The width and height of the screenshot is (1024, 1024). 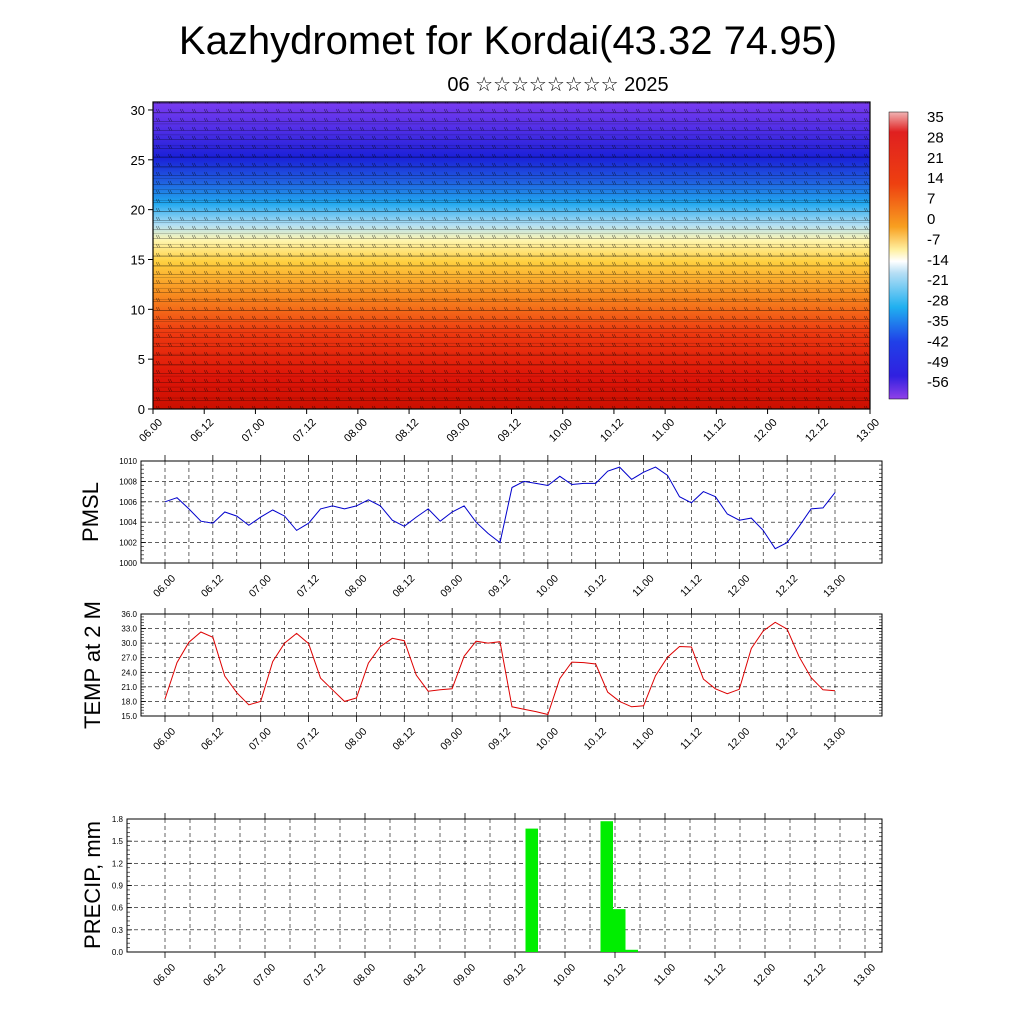 I want to click on colorbar-labels: 35 28 21 14 7 0 -7 -14 -21 -28 -35 -42 -49 -56, so click(x=938, y=250).